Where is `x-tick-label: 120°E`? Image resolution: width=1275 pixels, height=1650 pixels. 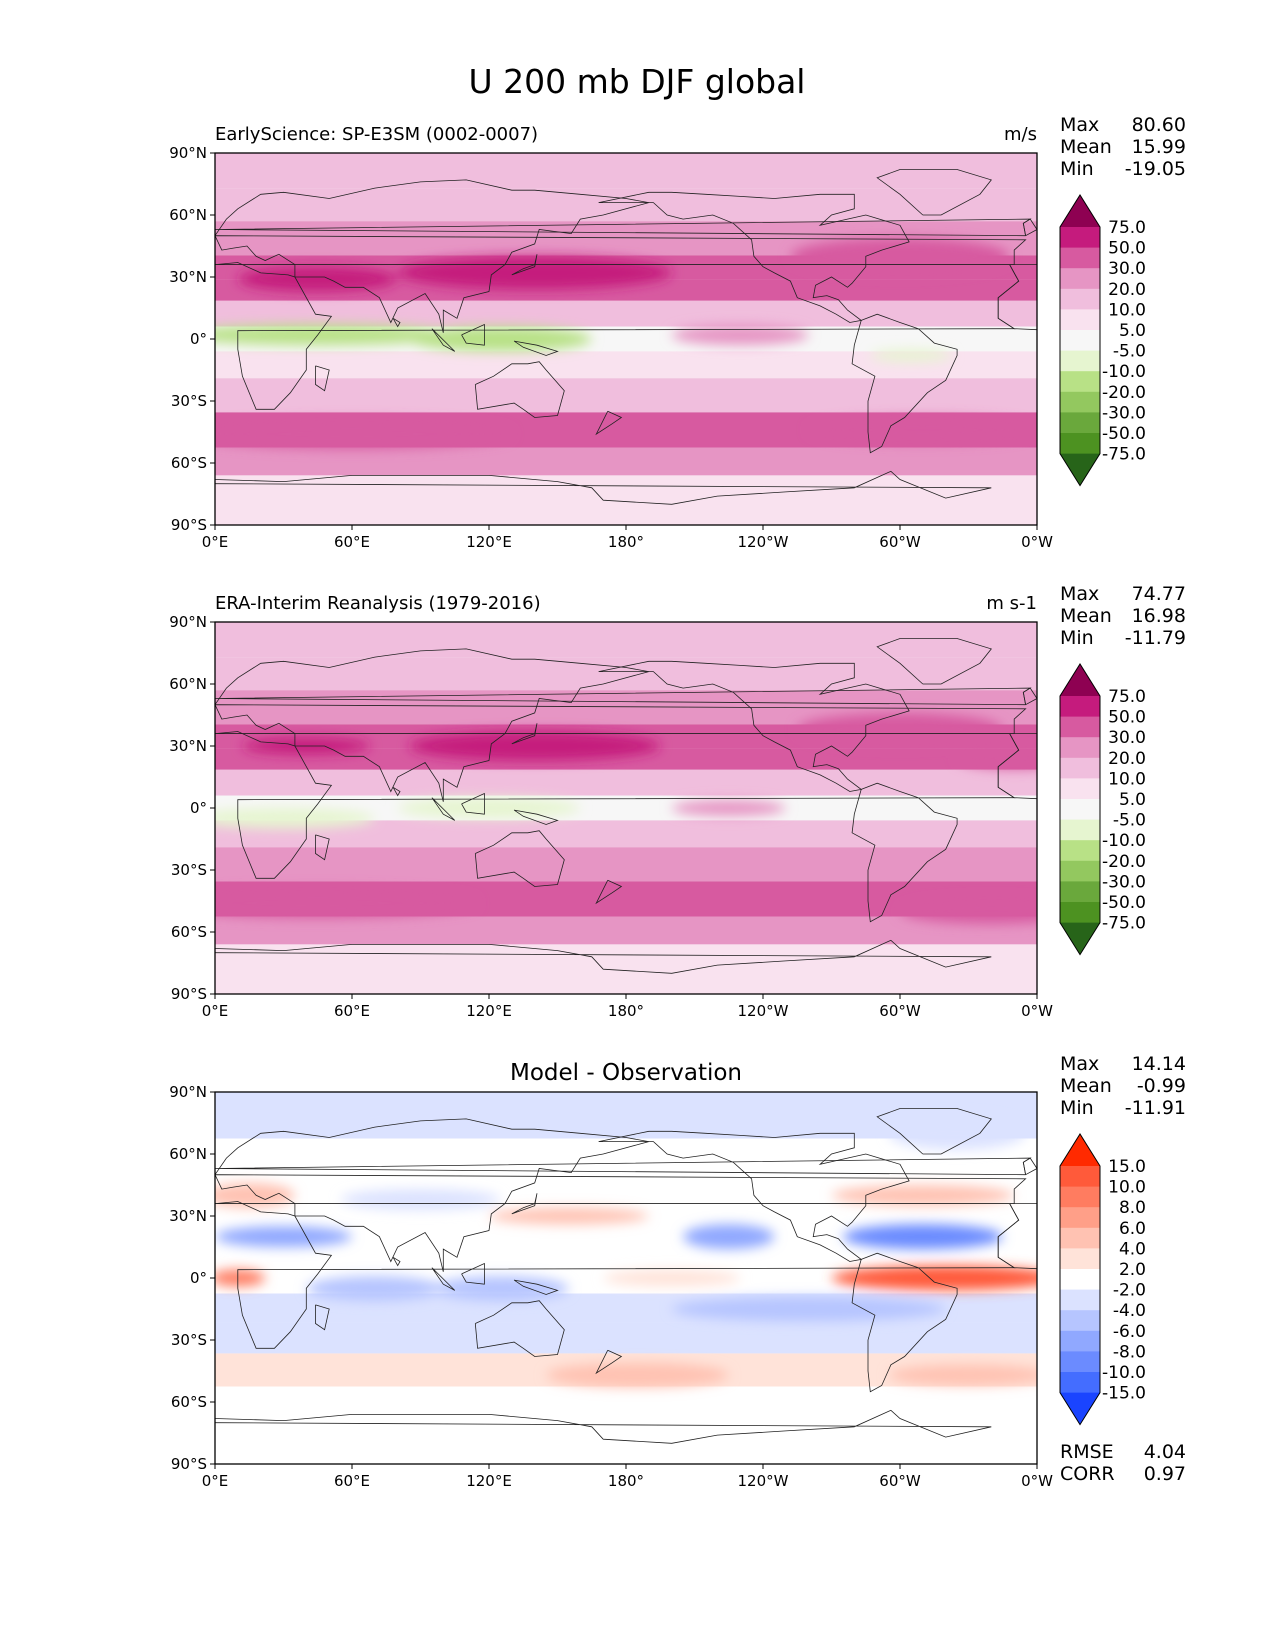 x-tick-label: 120°E is located at coordinates (489, 1481).